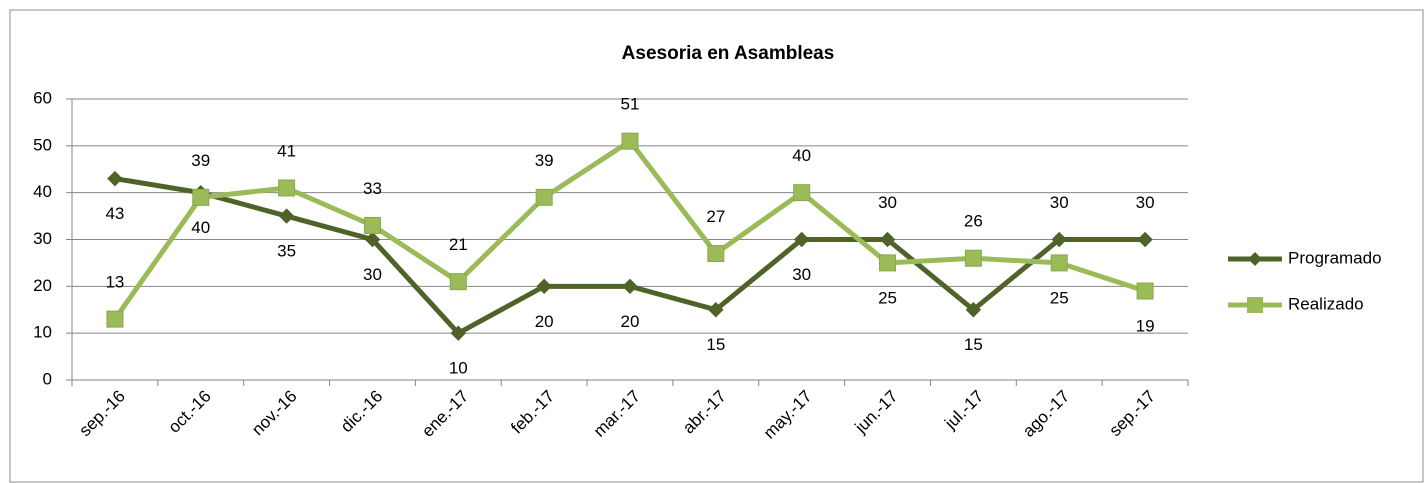  I want to click on data-label: 13, so click(114, 282).